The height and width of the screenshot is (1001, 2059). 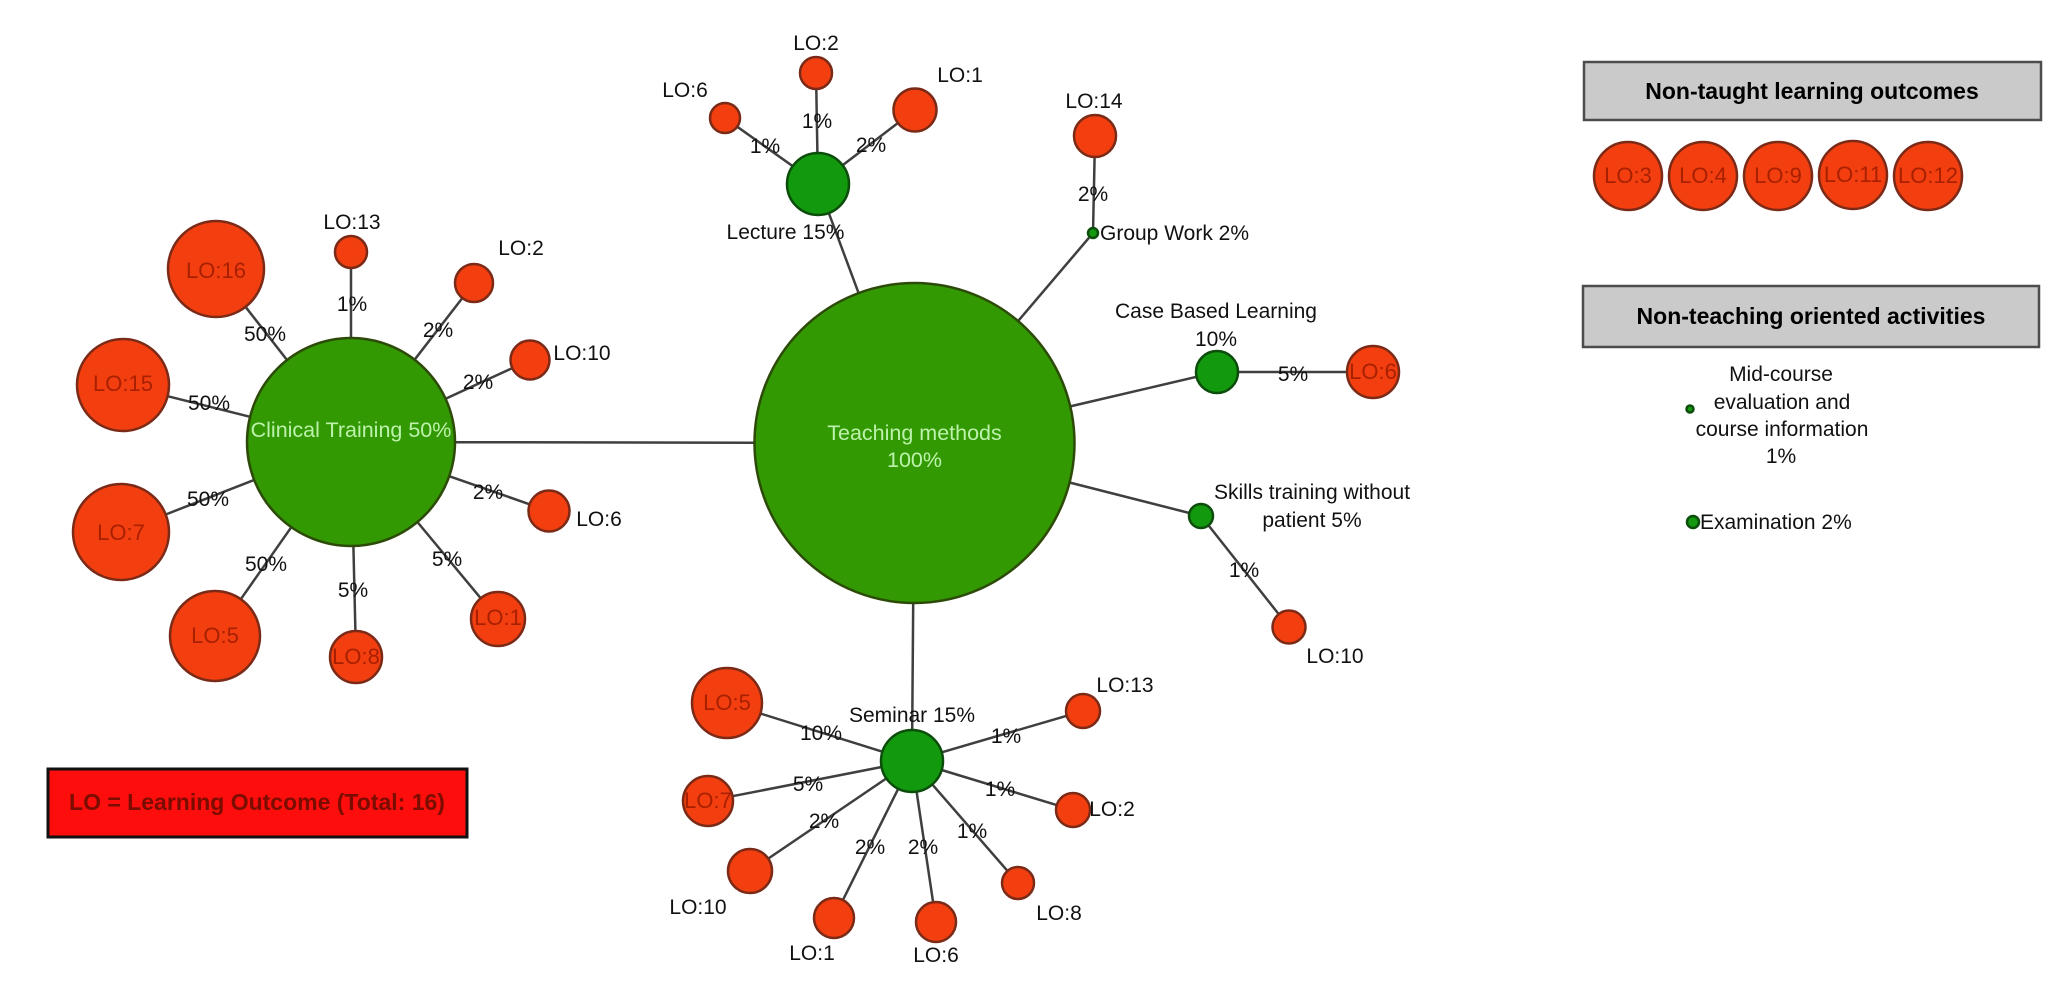 I want to click on svg-text: Seminar 15%, so click(x=912, y=715).